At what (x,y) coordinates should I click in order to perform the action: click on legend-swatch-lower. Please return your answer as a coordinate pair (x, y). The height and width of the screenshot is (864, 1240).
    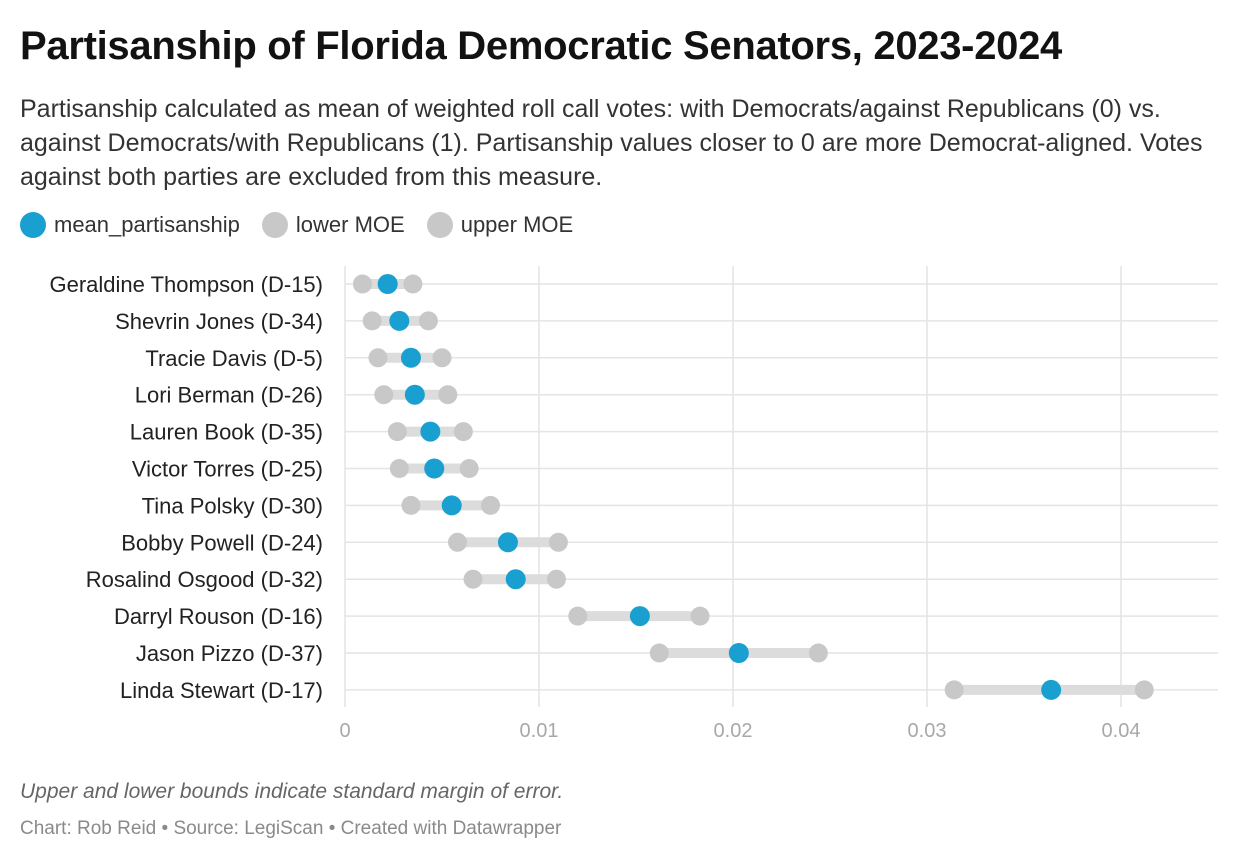
    Looking at the image, I should click on (274, 225).